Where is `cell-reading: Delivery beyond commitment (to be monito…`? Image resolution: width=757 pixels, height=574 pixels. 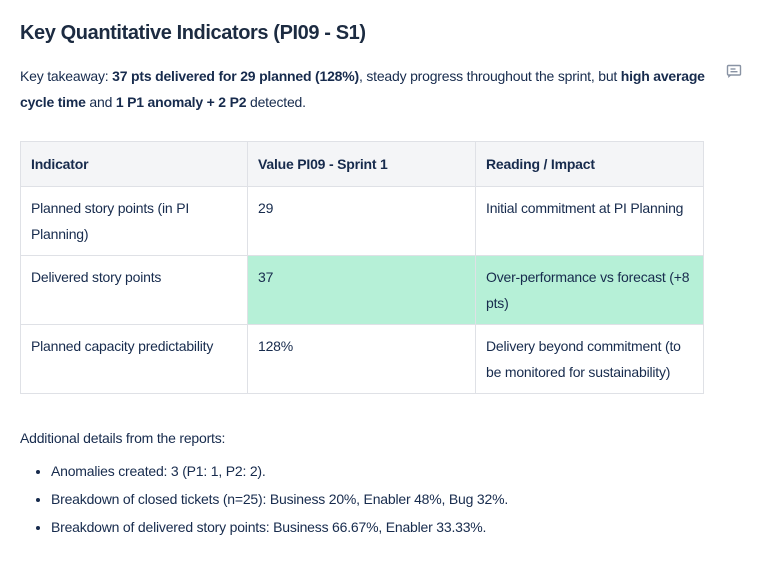
cell-reading: Delivery beyond commitment (to be monito… is located at coordinates (589, 359).